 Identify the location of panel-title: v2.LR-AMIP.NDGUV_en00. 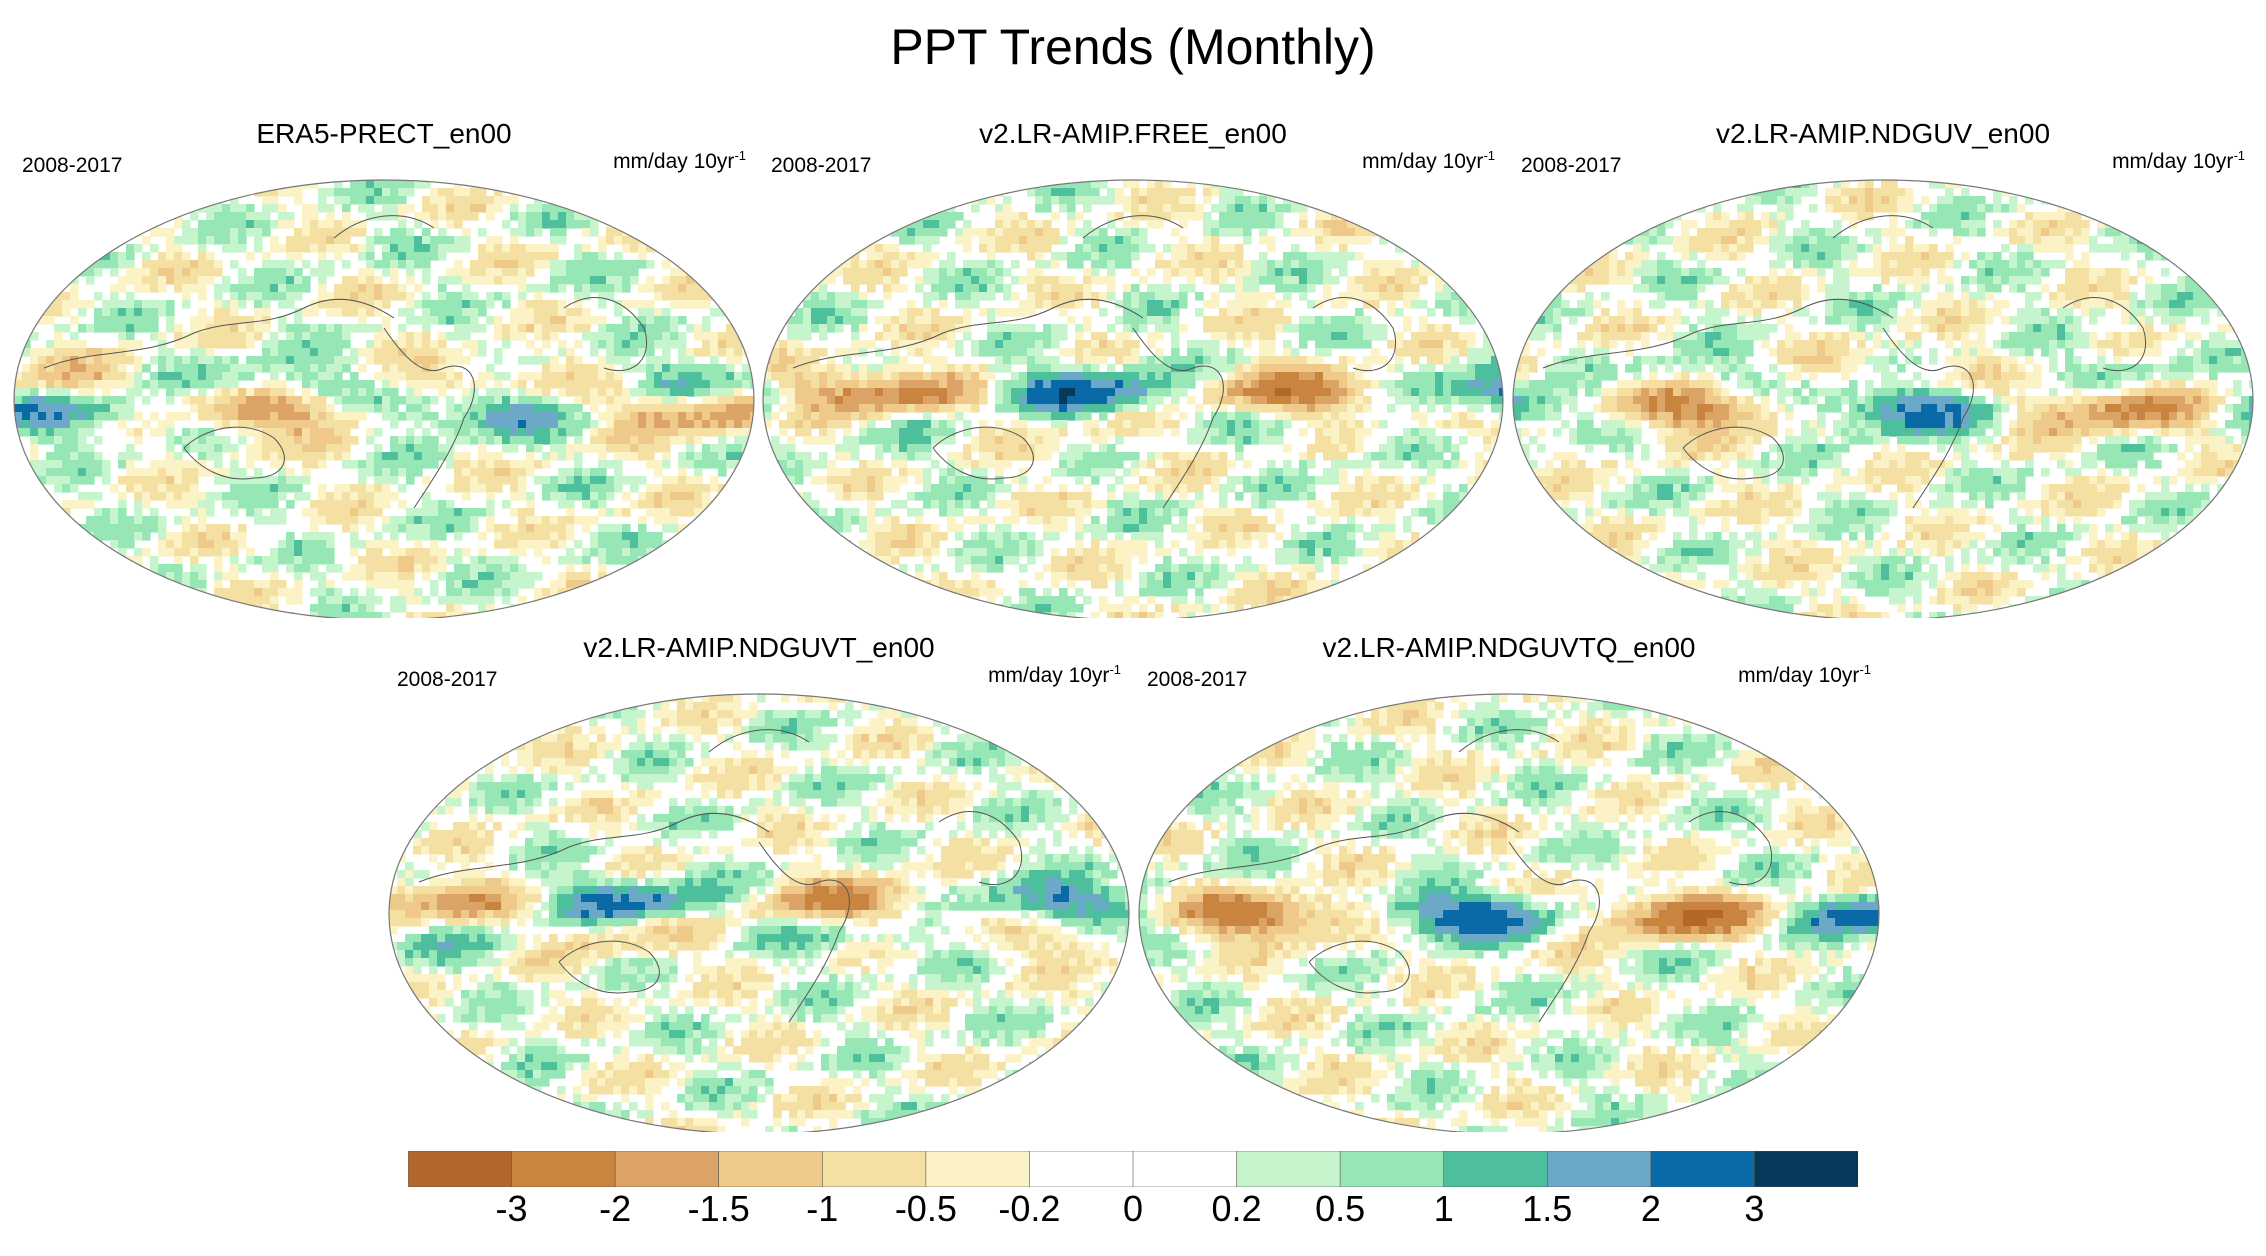
(1883, 133).